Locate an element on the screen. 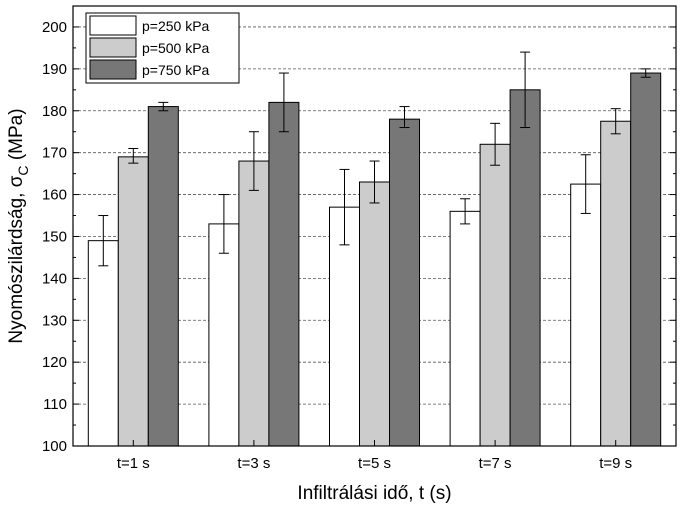 This screenshot has width=684, height=506. y-tick-label: 170 is located at coordinates (54, 153).